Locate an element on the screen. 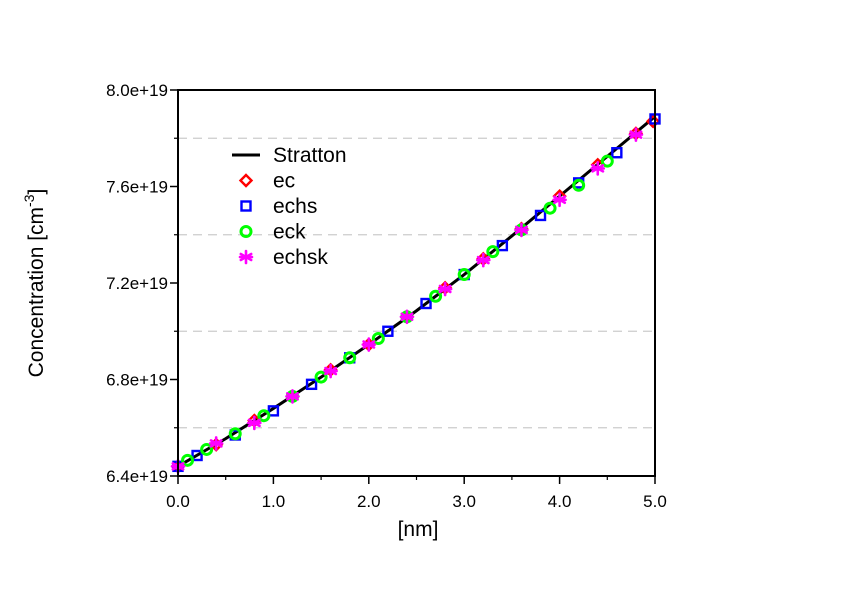 The image size is (842, 595). y-axis-label: Concentration [cm-3] is located at coordinates (34, 283).